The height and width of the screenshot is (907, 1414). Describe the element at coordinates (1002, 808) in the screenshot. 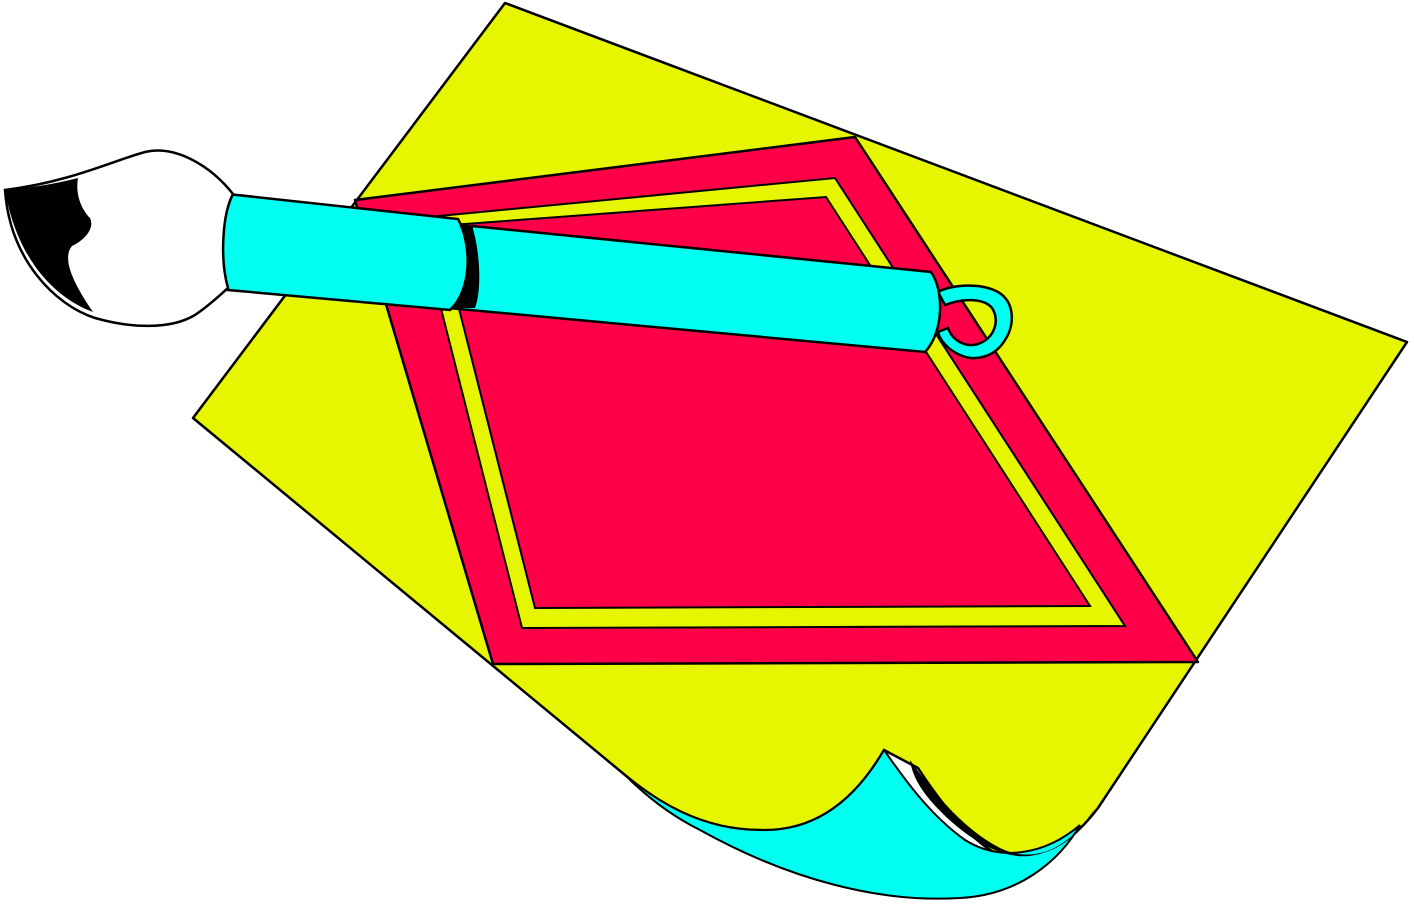

I see `paper-curl-shadow` at that location.